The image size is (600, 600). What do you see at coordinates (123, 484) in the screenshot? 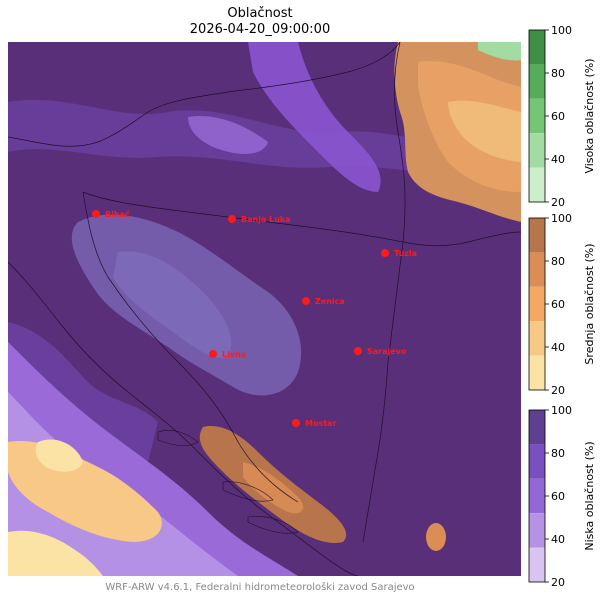
I see `low-cloud-coastal` at bounding box center [123, 484].